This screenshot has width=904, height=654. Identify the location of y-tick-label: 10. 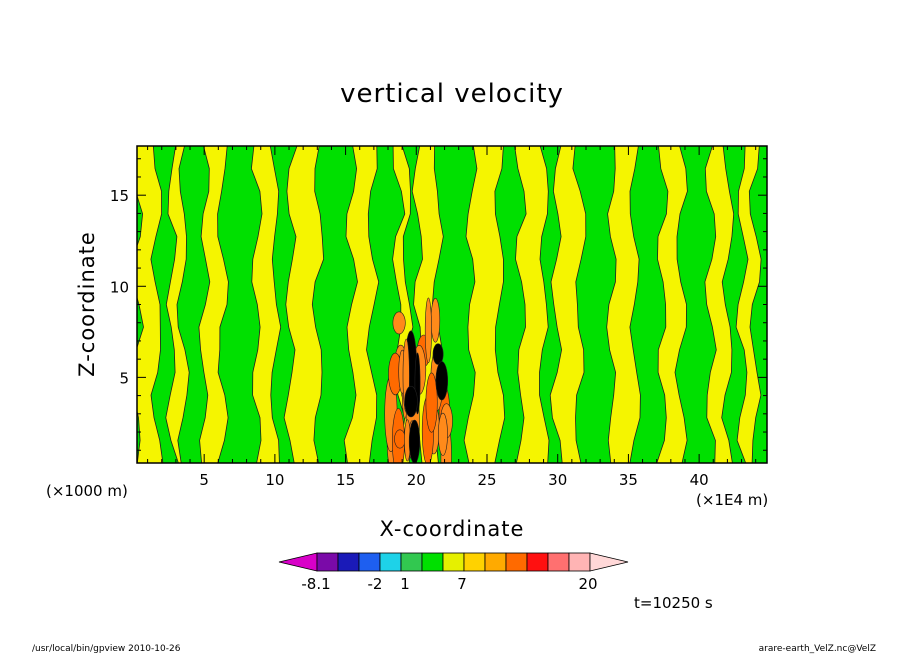
(119, 287).